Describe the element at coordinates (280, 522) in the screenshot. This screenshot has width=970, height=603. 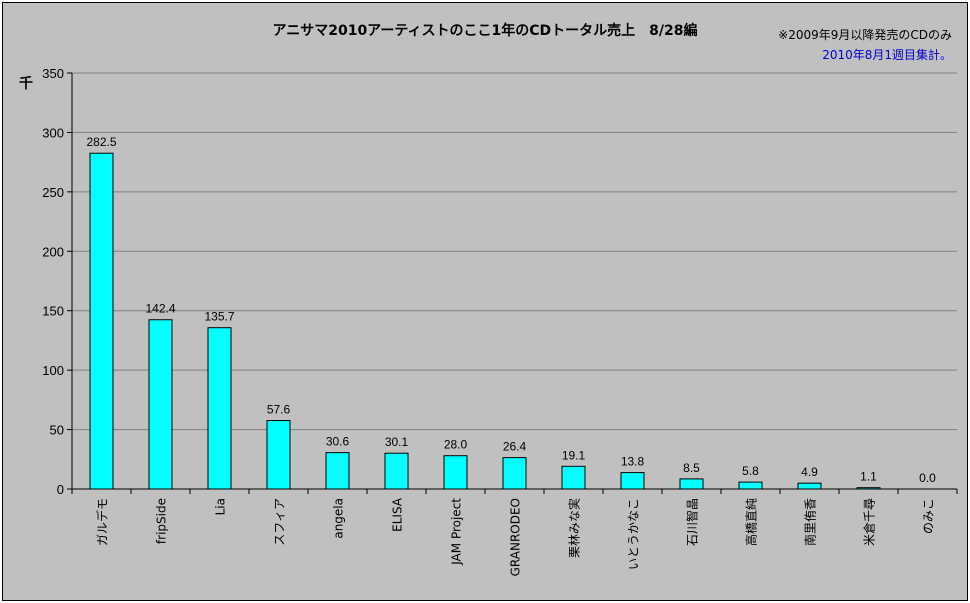
I see `x-tick-label: スフィア` at that location.